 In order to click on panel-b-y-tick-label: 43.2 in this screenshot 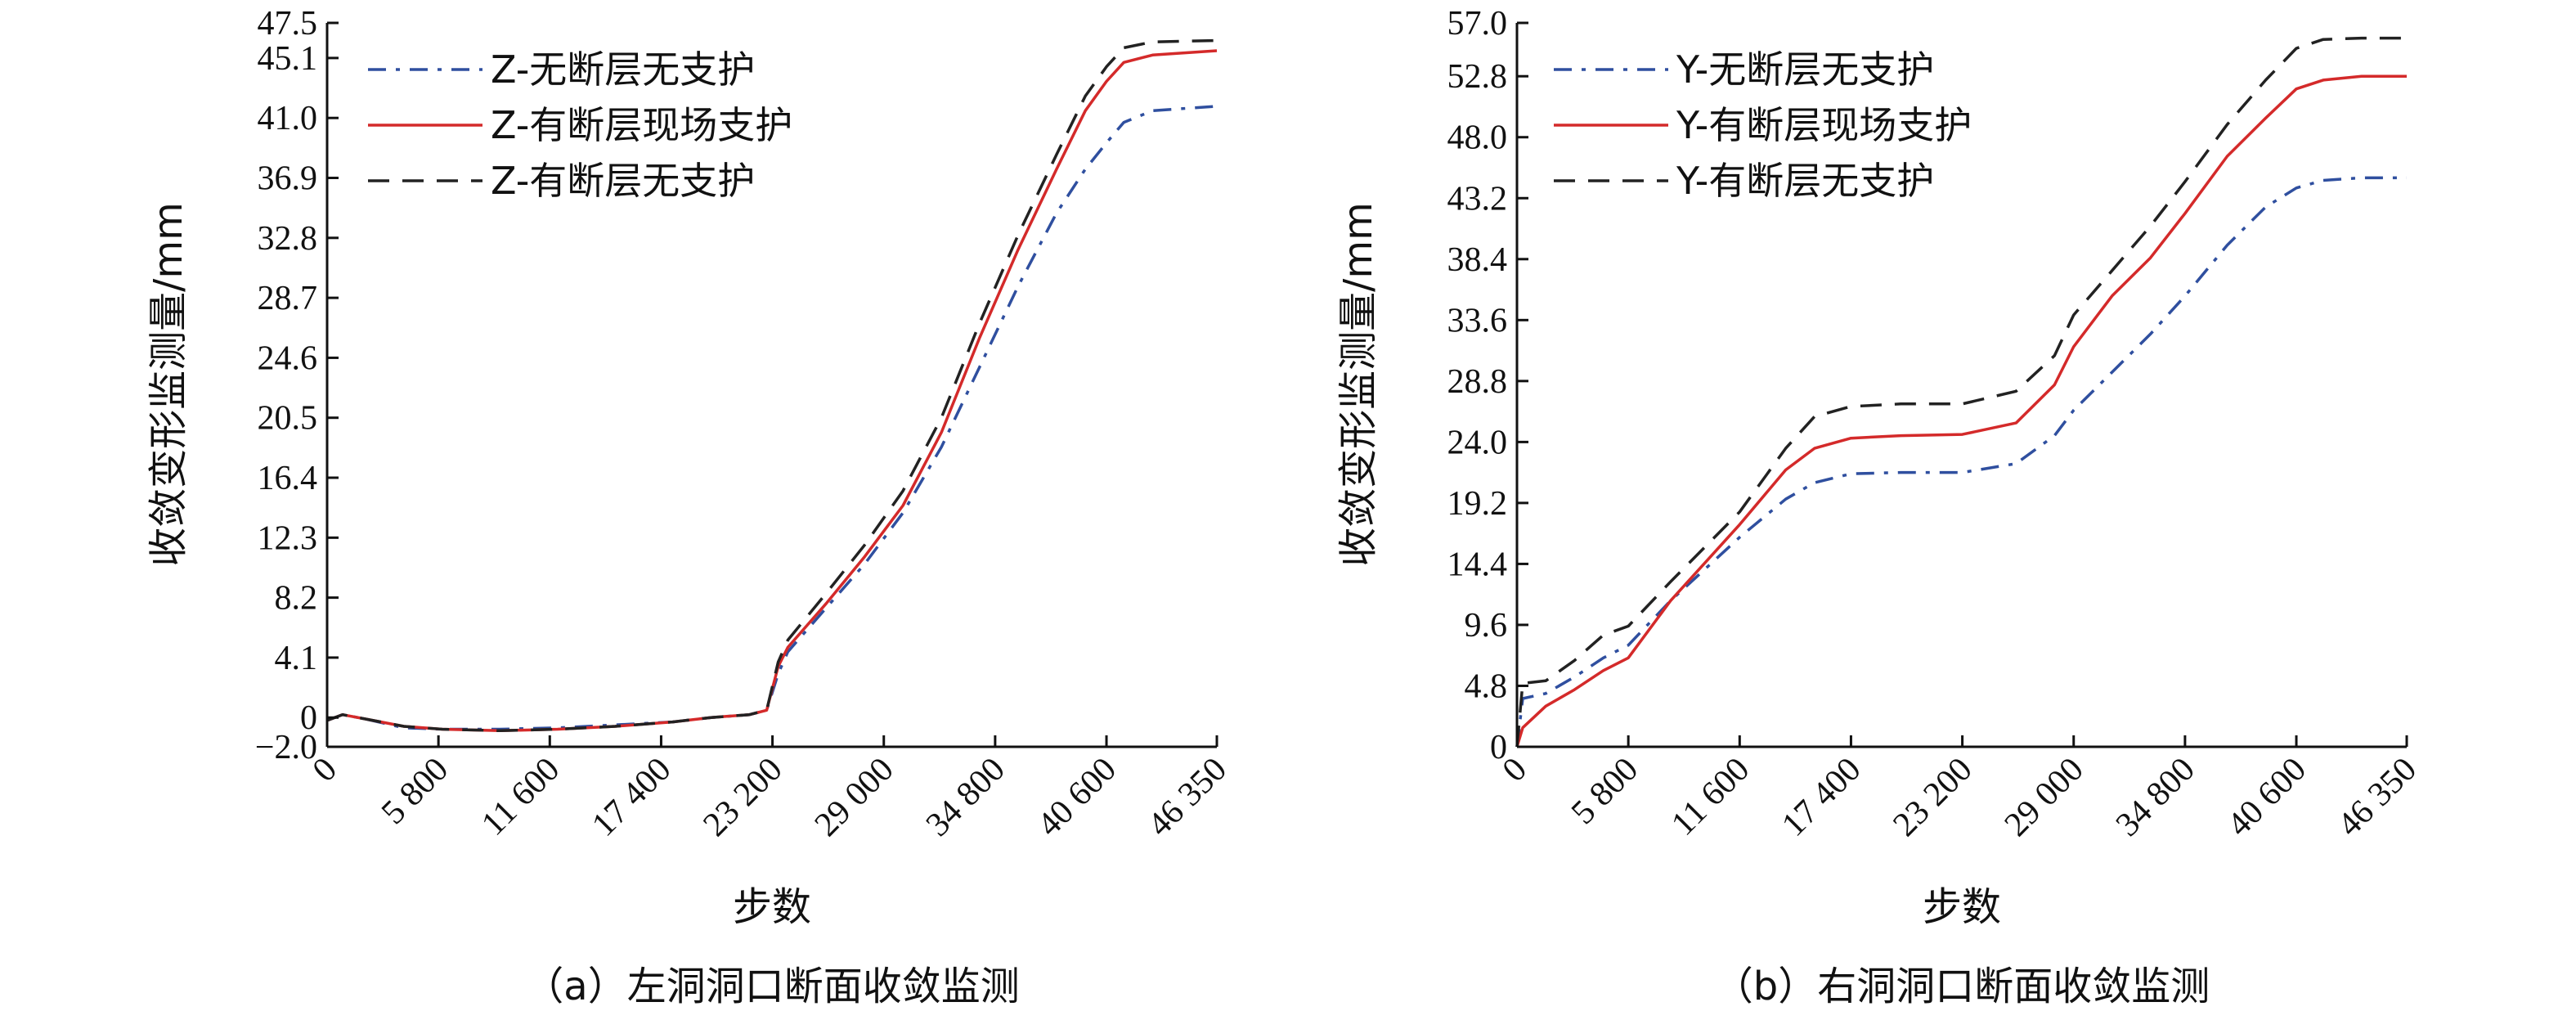, I will do `click(1477, 199)`.